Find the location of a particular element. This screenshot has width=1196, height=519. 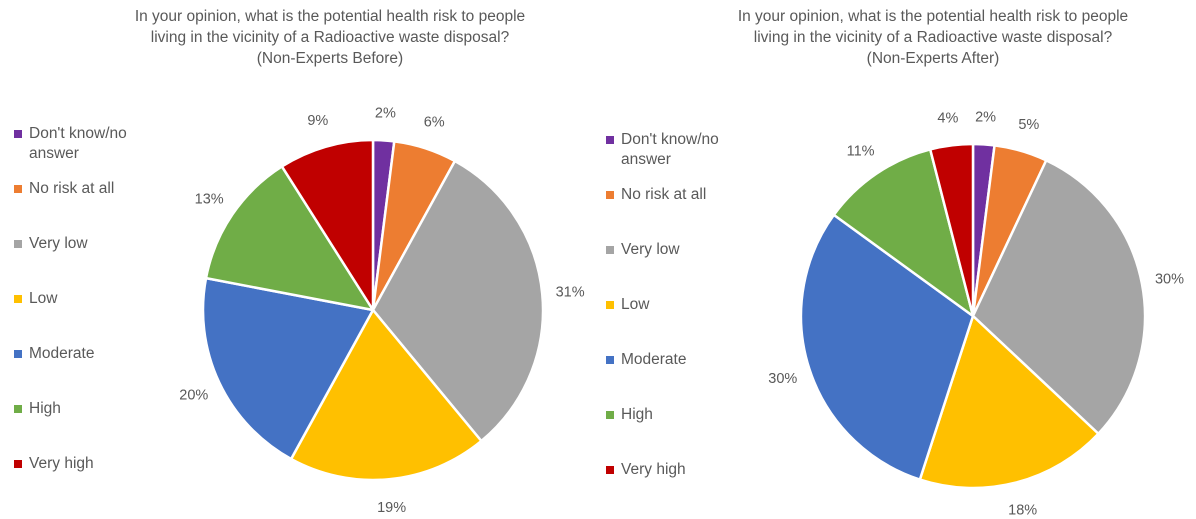

data-label-low: 19% is located at coordinates (391, 508).